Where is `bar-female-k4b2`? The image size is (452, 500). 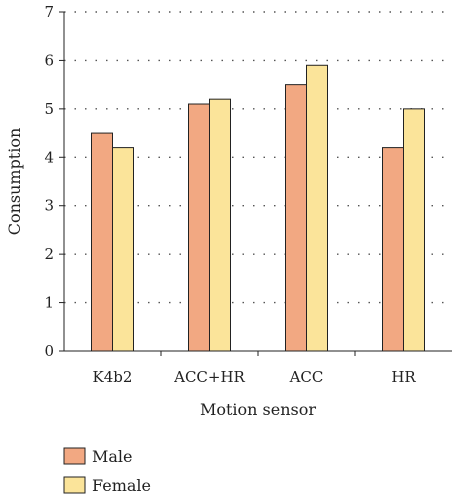
bar-female-k4b2 is located at coordinates (123, 249).